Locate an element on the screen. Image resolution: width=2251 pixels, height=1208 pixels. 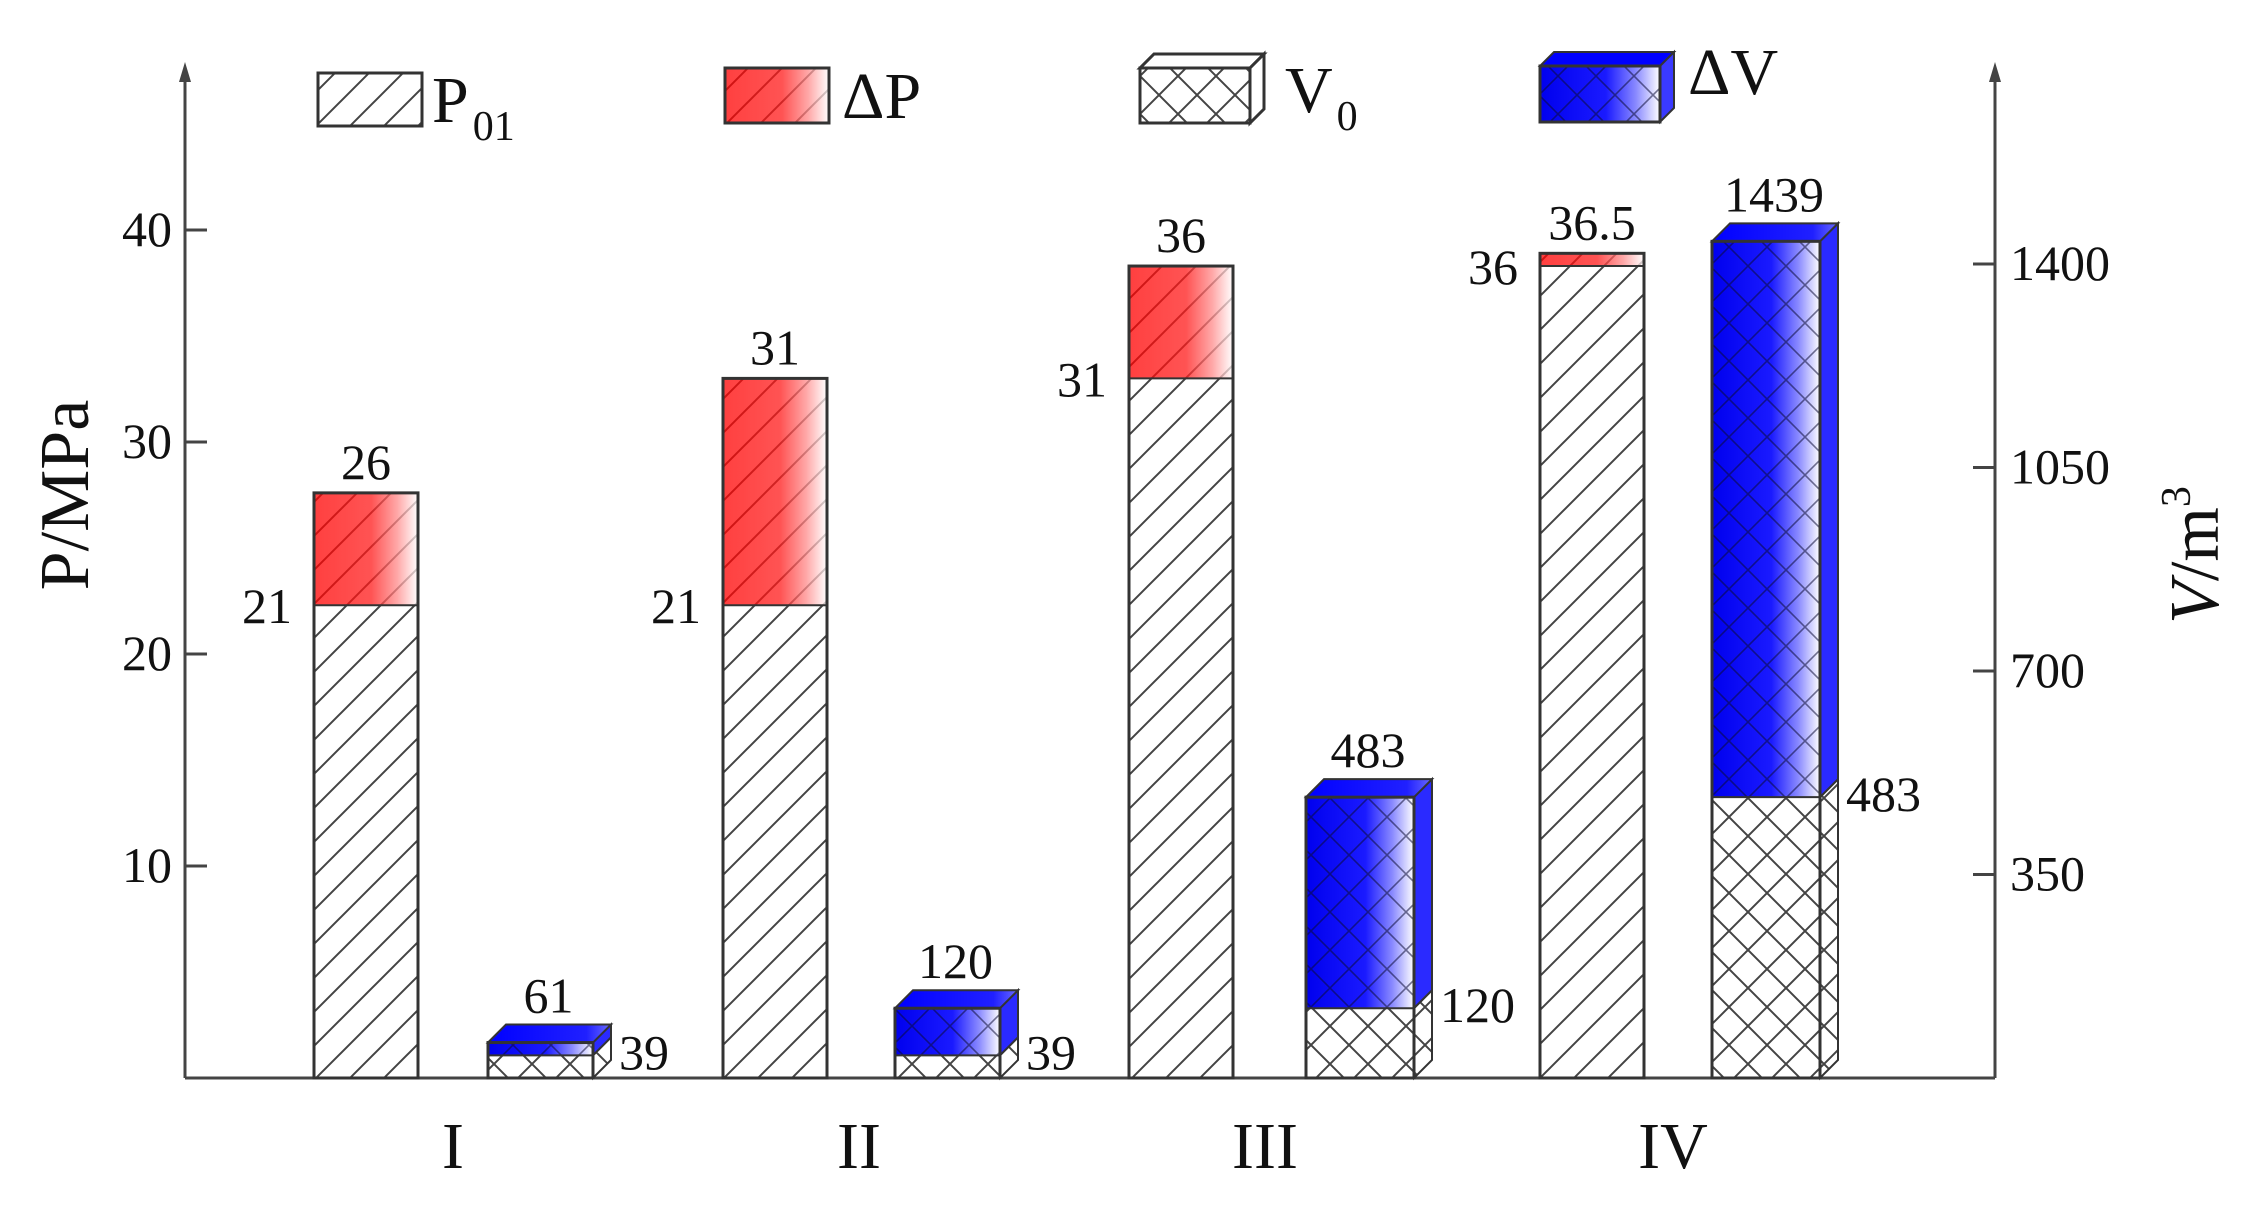
category-label: IV is located at coordinates (1673, 1146).